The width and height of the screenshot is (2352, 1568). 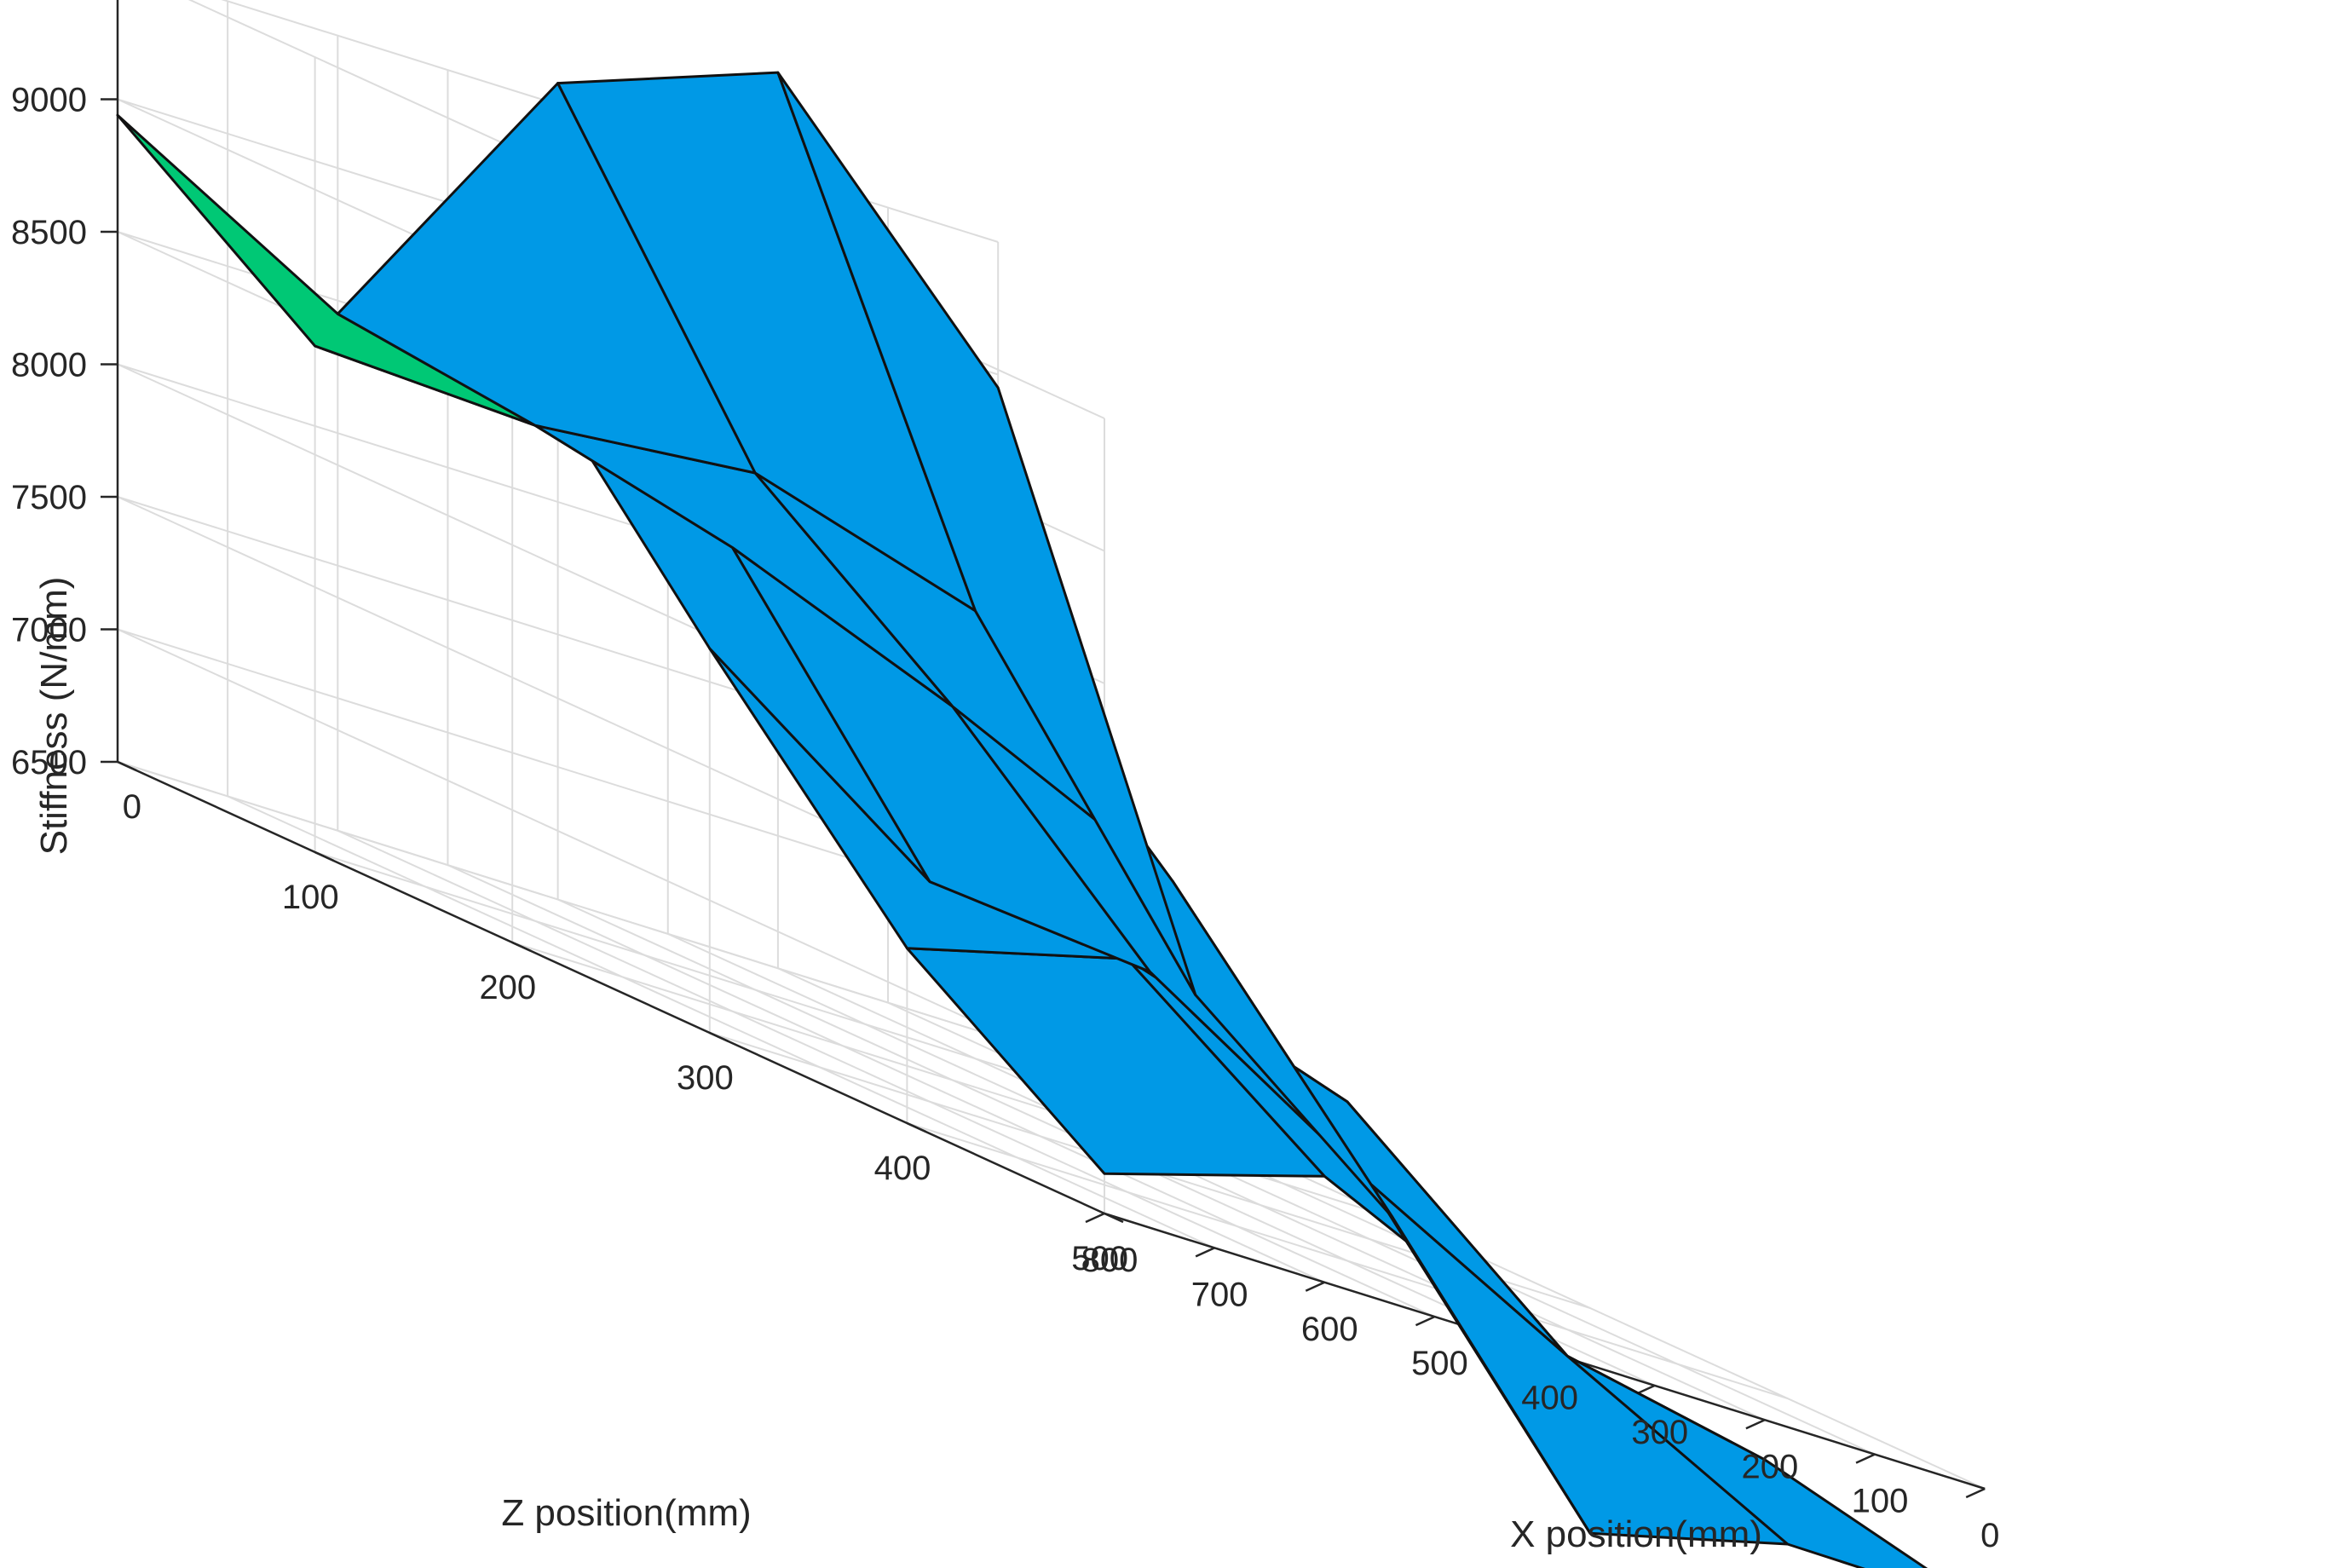 I want to click on x-tick-label: 200, so click(x=1770, y=1466).